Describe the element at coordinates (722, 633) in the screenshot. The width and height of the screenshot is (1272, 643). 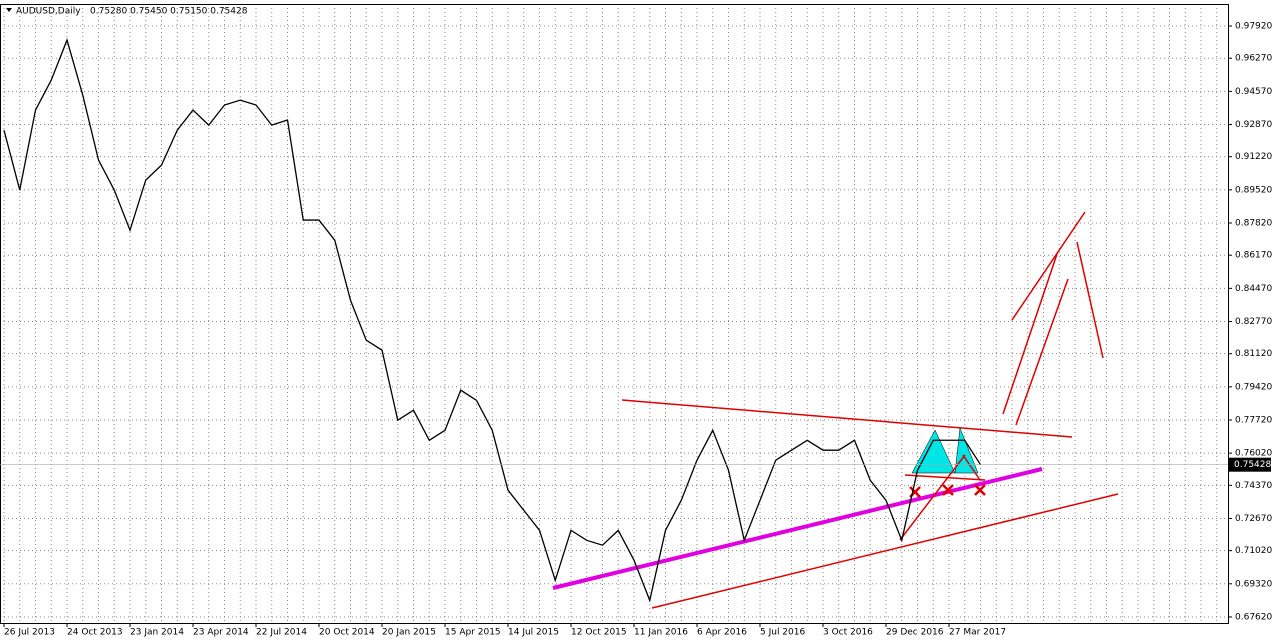
I see `x-tick-label: 6 Apr 2016` at that location.